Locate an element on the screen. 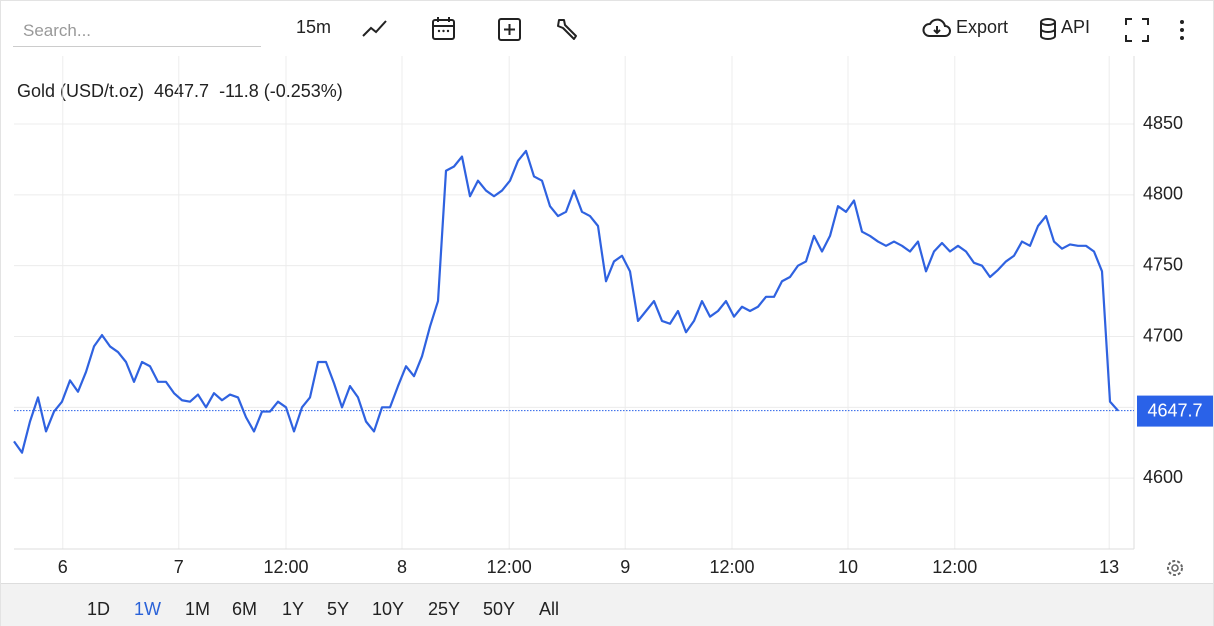 The image size is (1214, 626). y-tick-label: 4800 is located at coordinates (1163, 194).